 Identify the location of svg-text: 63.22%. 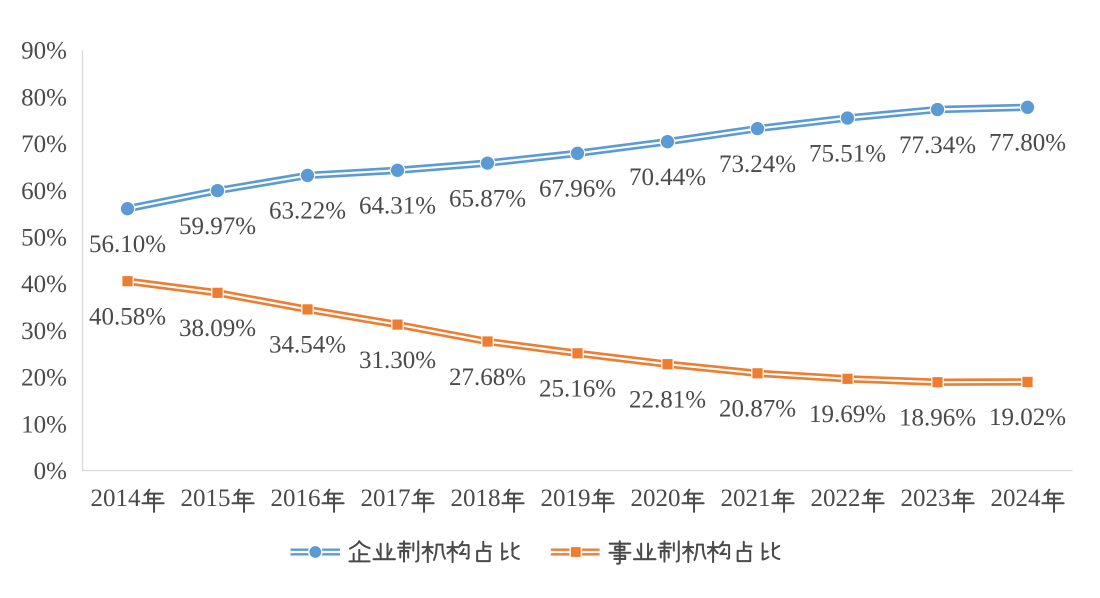
(307, 211).